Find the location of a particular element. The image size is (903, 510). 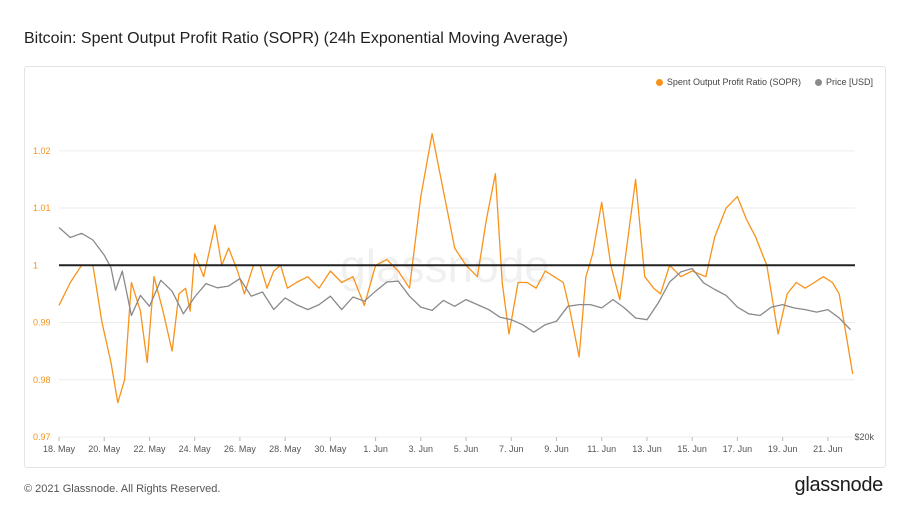

y-tick-label: 1.02 is located at coordinates (42, 151).